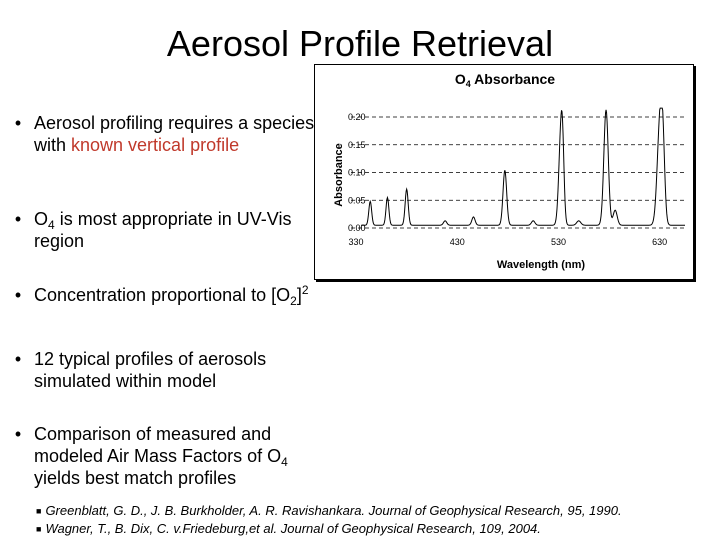  I want to click on superscript: 2, so click(305, 290).